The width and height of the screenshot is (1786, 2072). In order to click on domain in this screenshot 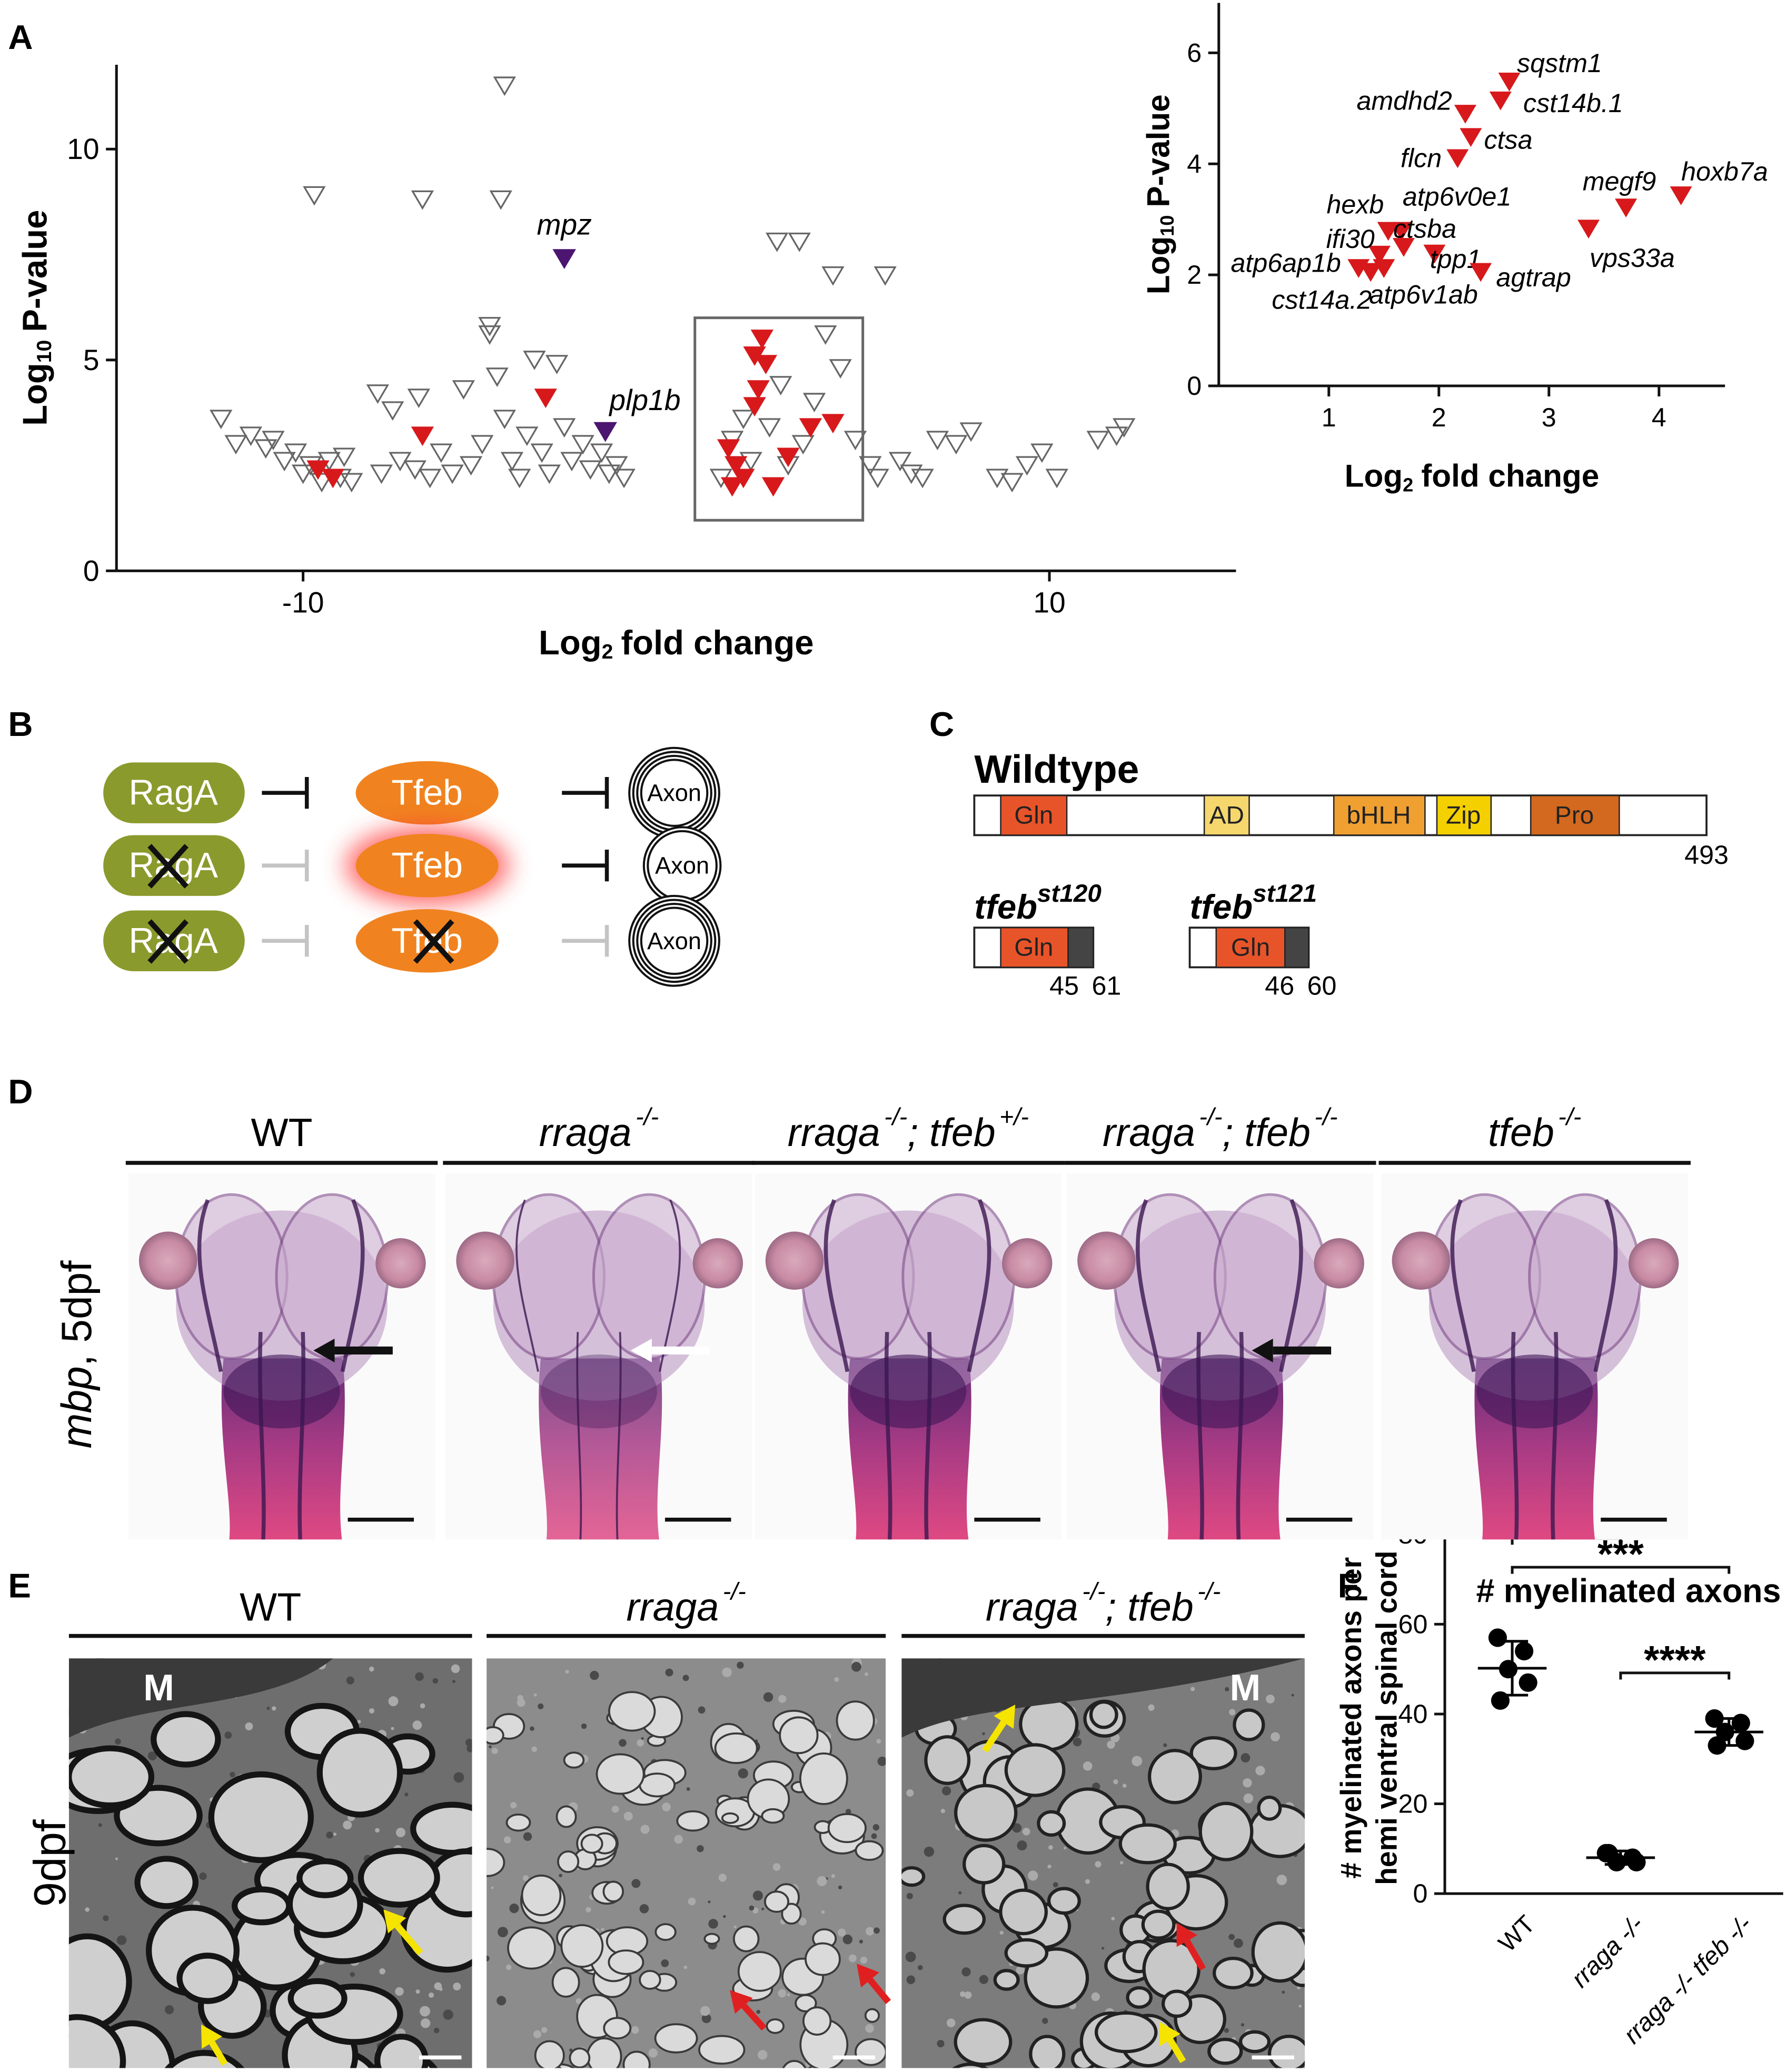, I will do `click(1464, 815)`.